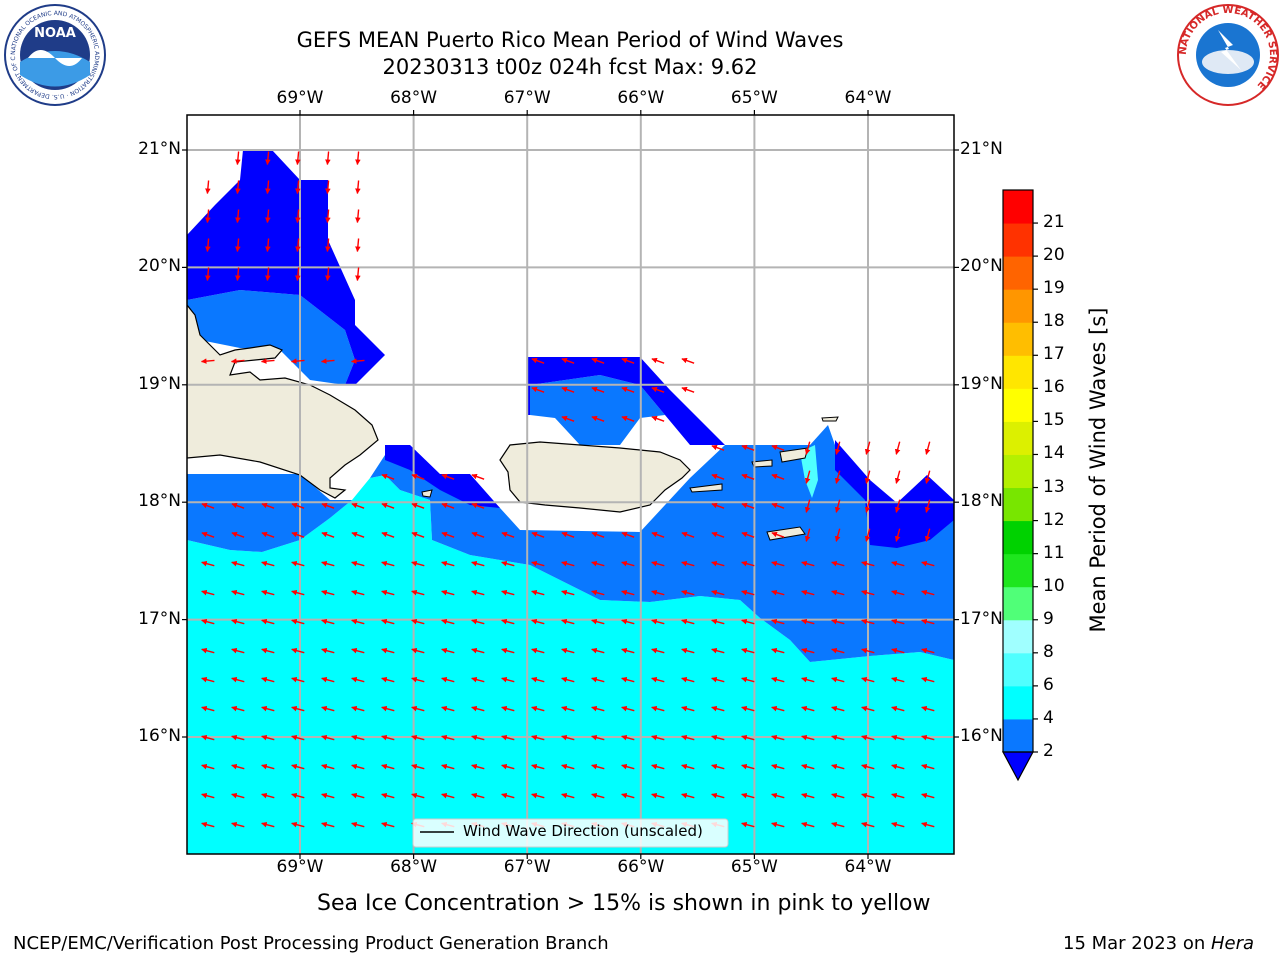 The width and height of the screenshot is (1280, 960). Describe the element at coordinates (1098, 470) in the screenshot. I see `colorbar-label: Mean Period of Wind Waves [s]` at that location.